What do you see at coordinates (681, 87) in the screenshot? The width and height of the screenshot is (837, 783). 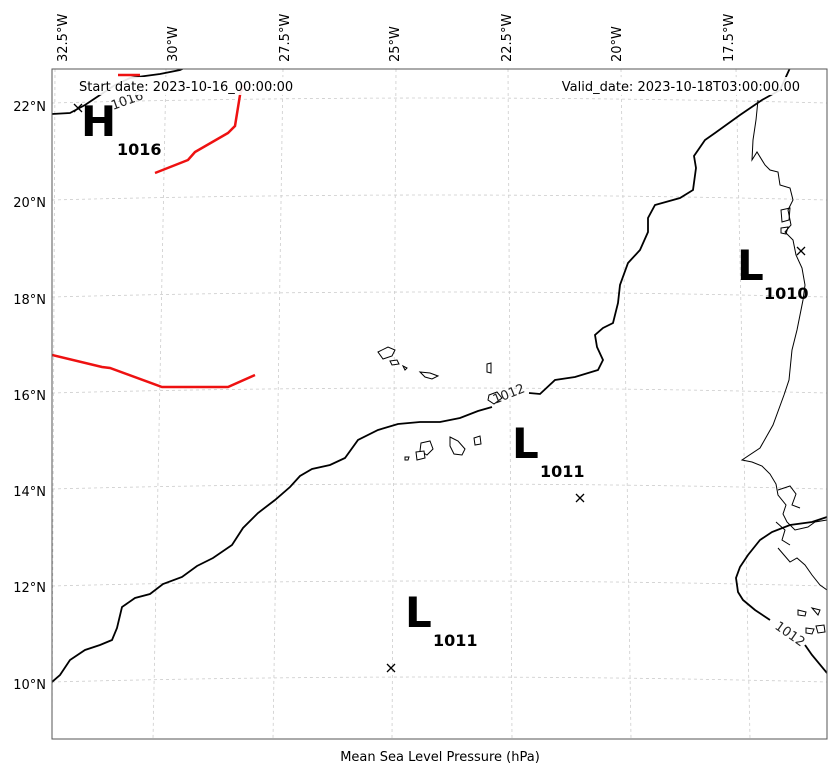 I see `valid-date-label: Valid_date: 2023-10-18T03:00:00.00` at bounding box center [681, 87].